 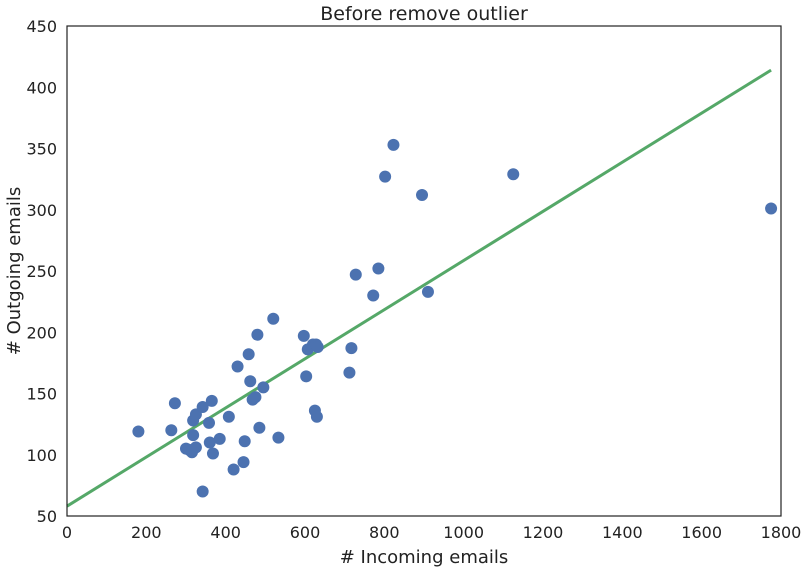 I want to click on y-tick-label: 100, so click(x=41, y=455).